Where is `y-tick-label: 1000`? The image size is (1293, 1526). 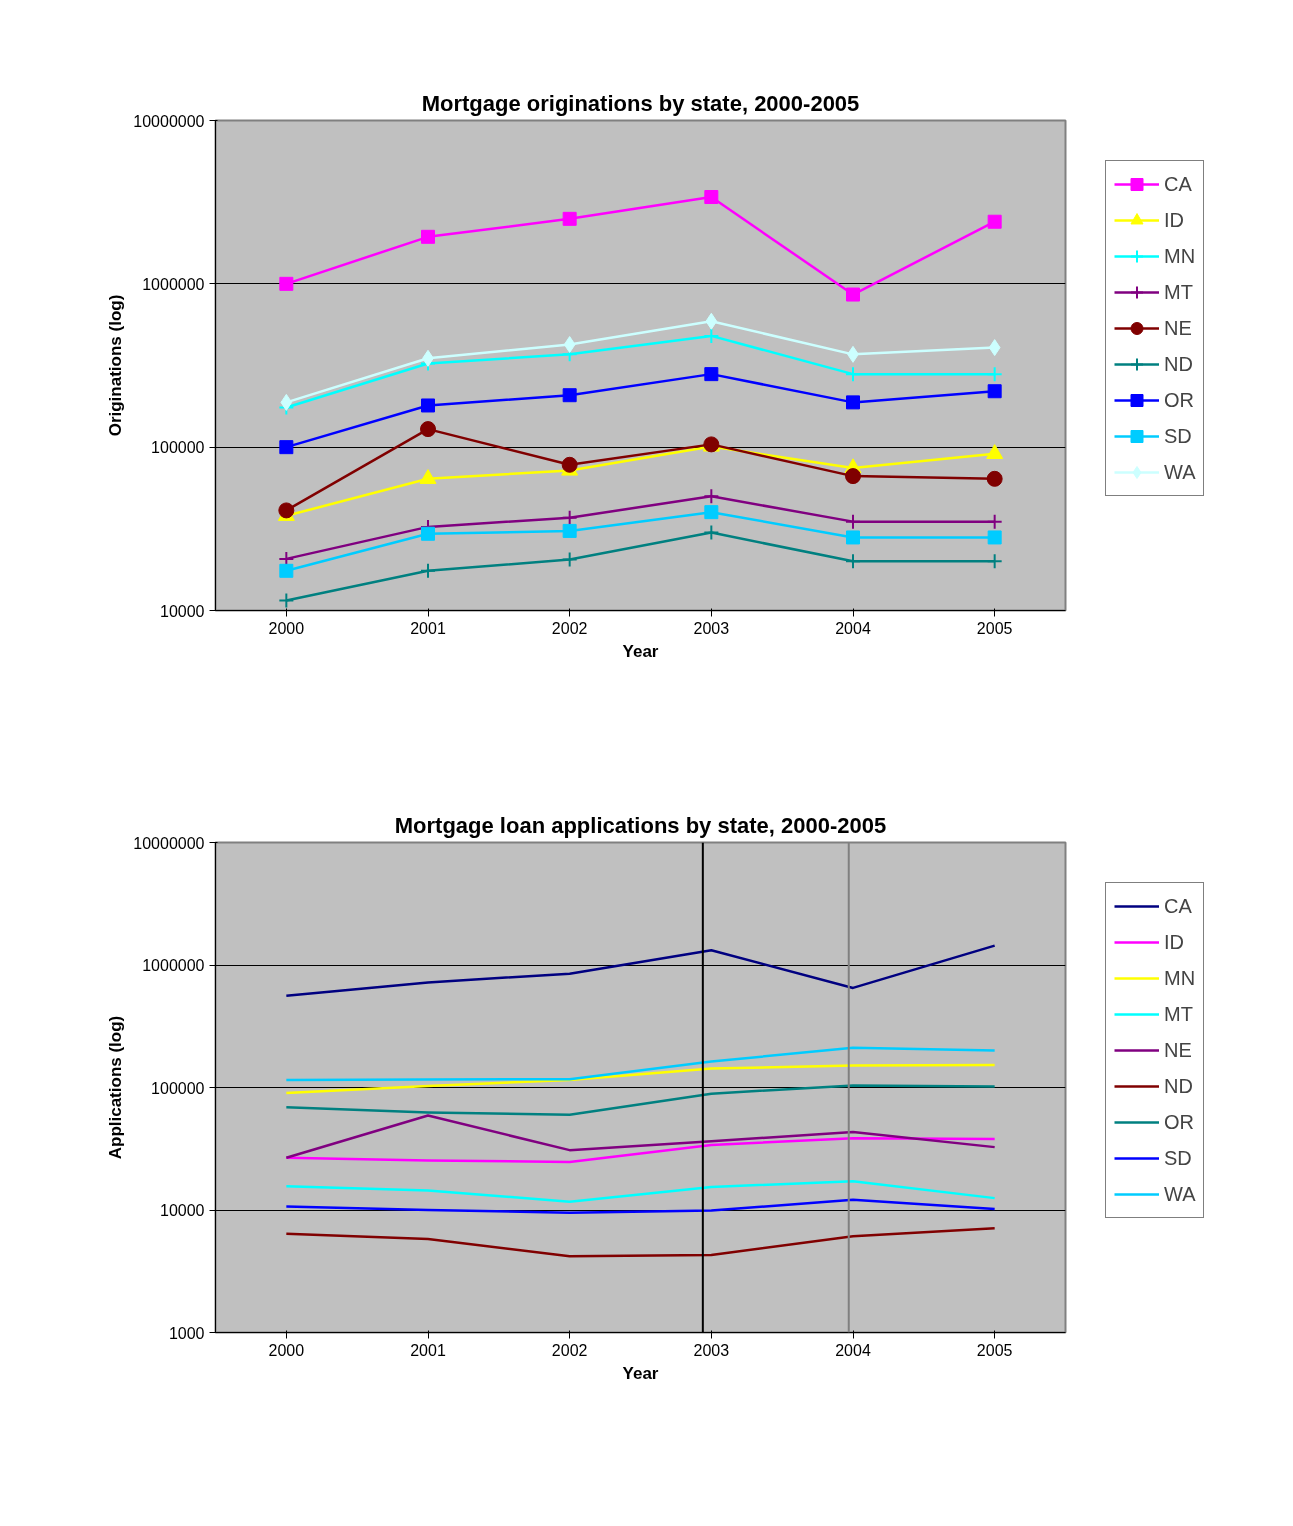 y-tick-label: 1000 is located at coordinates (186, 1333).